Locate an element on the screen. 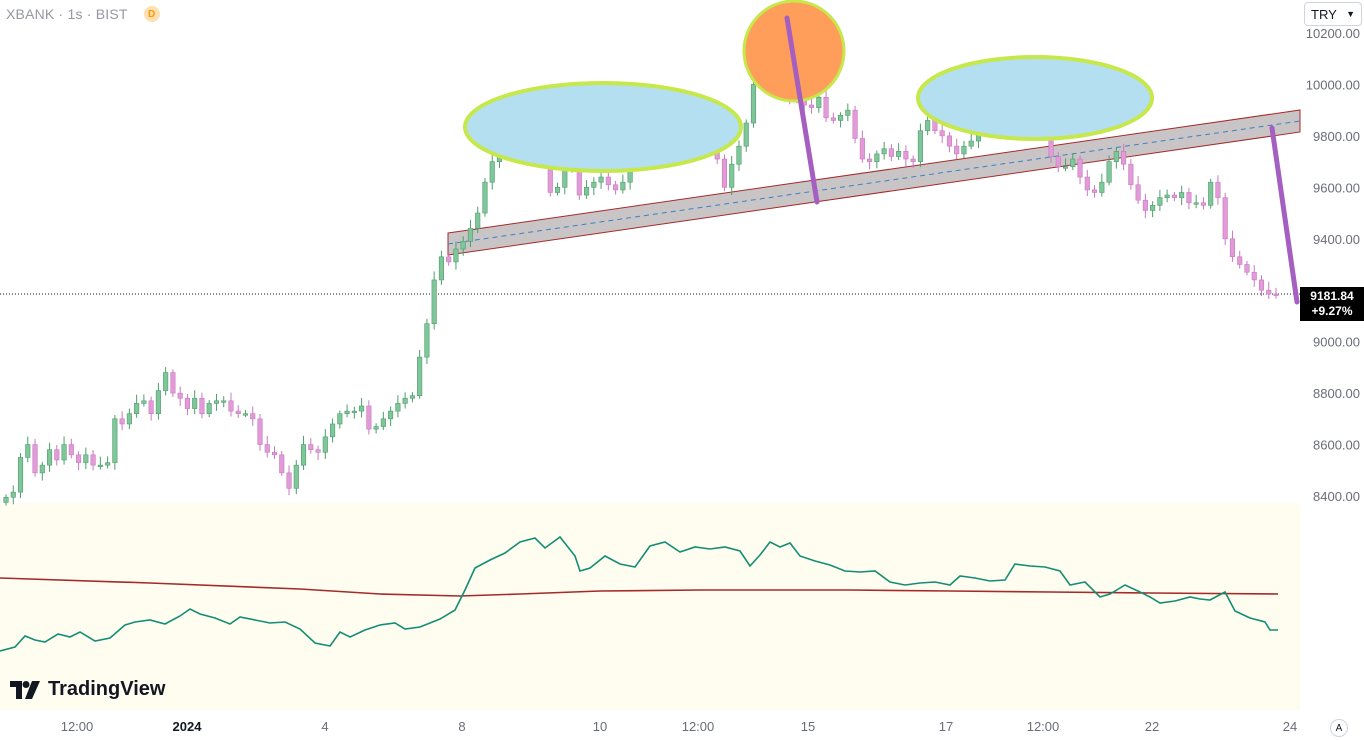  currency-value: TRY is located at coordinates (1324, 14).